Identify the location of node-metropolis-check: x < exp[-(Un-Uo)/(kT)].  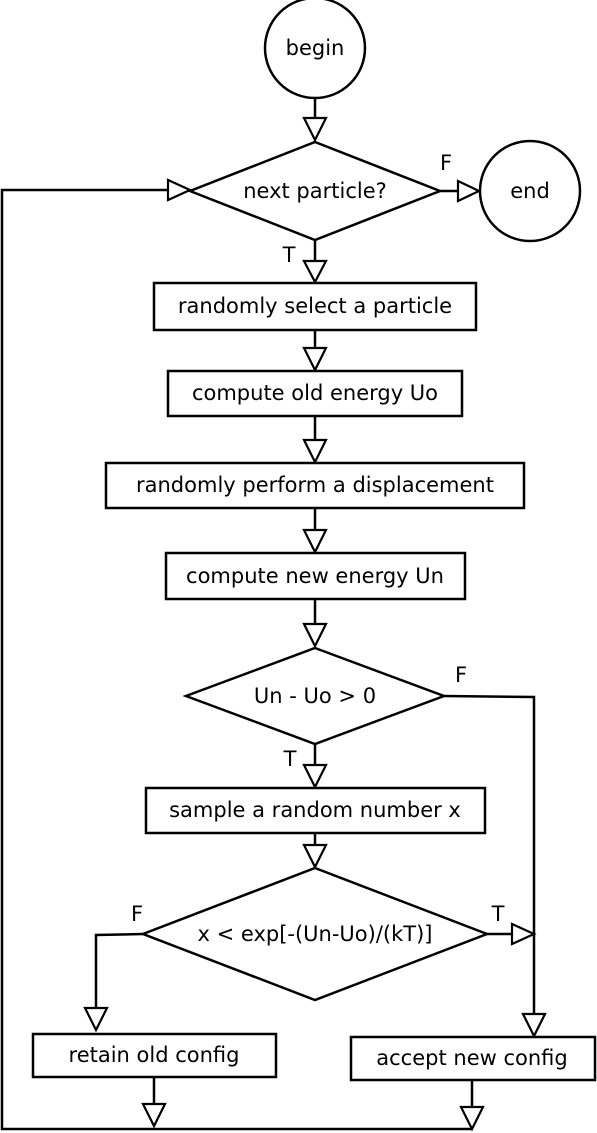
(315, 934).